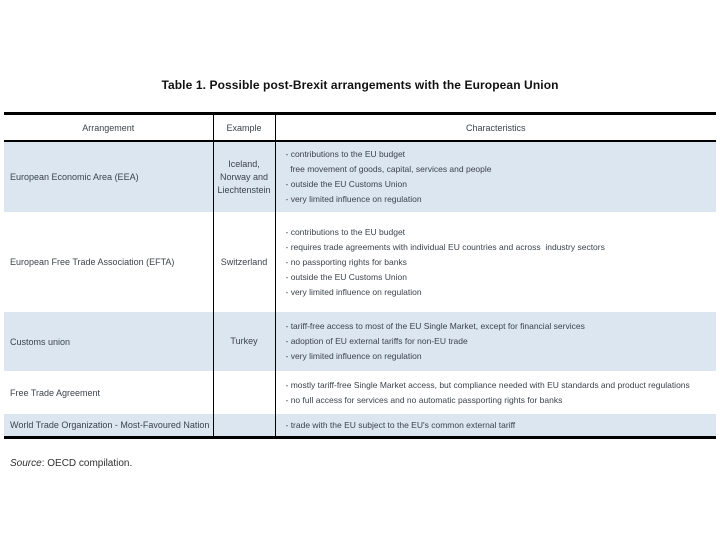  Describe the element at coordinates (244, 262) in the screenshot. I see `example-cell: Switzerland` at that location.